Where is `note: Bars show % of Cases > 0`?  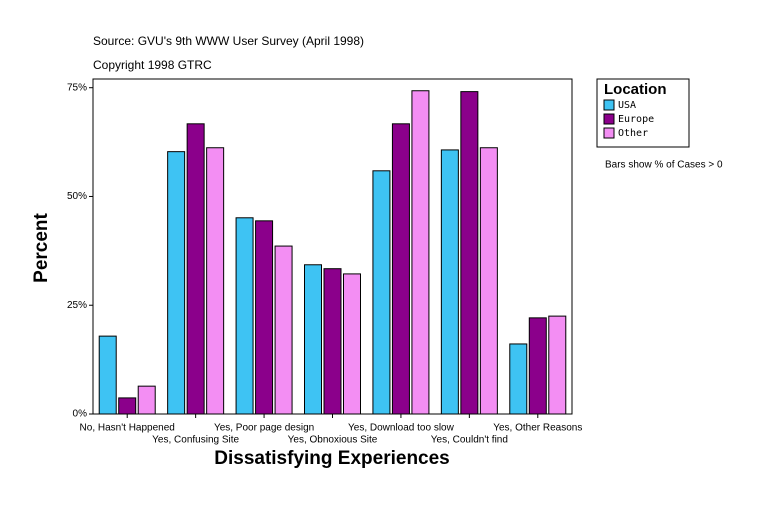 note: Bars show % of Cases > 0 is located at coordinates (664, 165).